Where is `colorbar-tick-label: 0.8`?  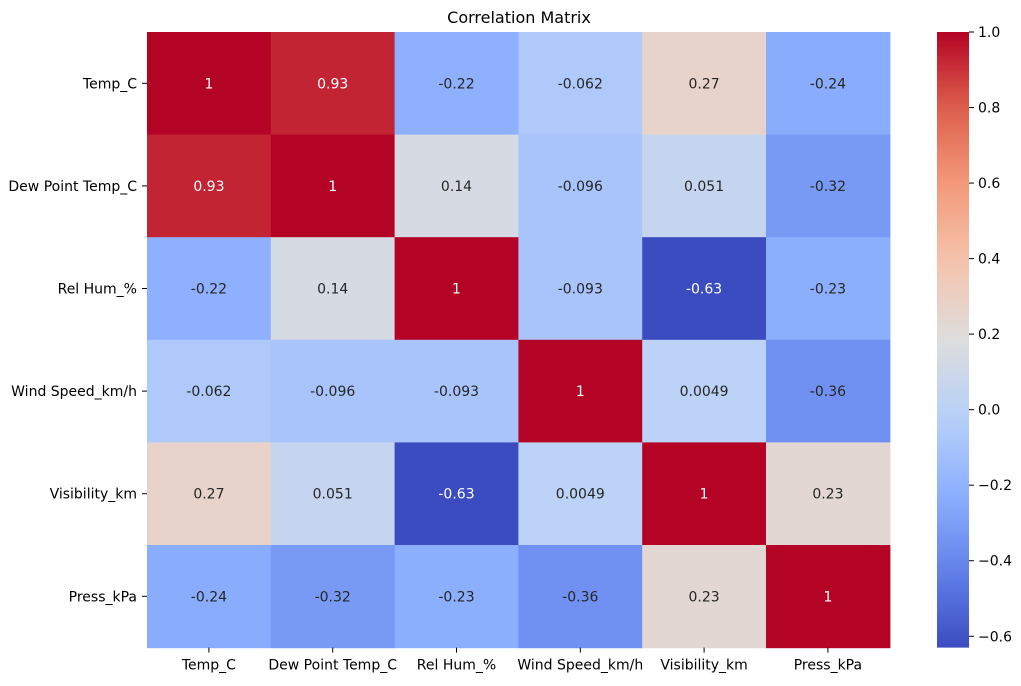
colorbar-tick-label: 0.8 is located at coordinates (989, 109).